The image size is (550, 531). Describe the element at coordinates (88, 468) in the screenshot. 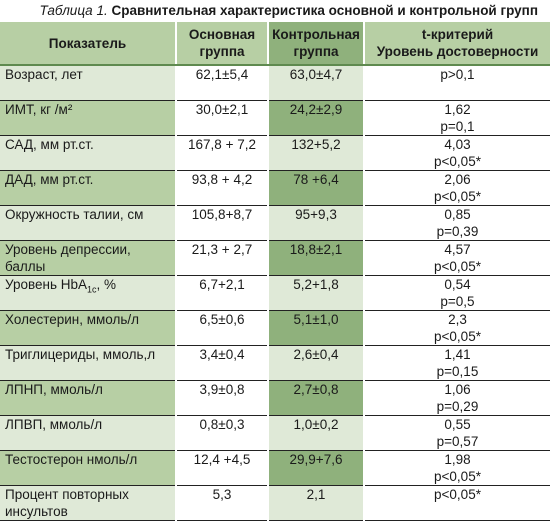

I see `indicator-cell: Тестостерон нмоль/л` at that location.